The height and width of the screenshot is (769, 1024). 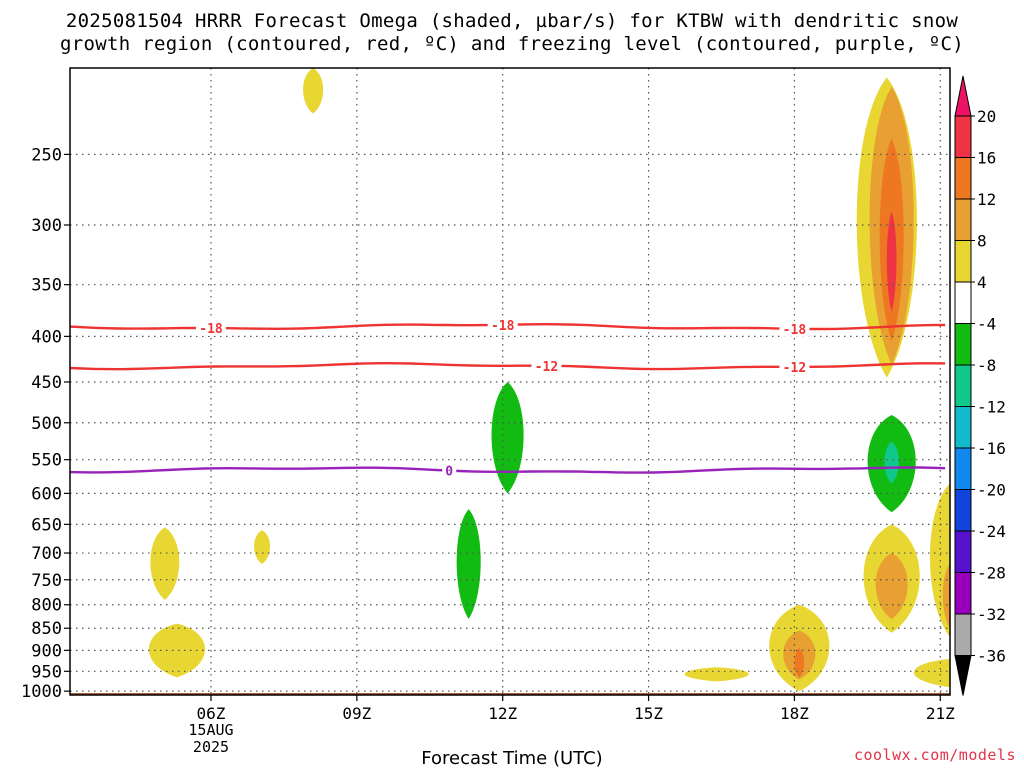 What do you see at coordinates (46, 525) in the screenshot?
I see `y-tick-label-650: 650` at bounding box center [46, 525].